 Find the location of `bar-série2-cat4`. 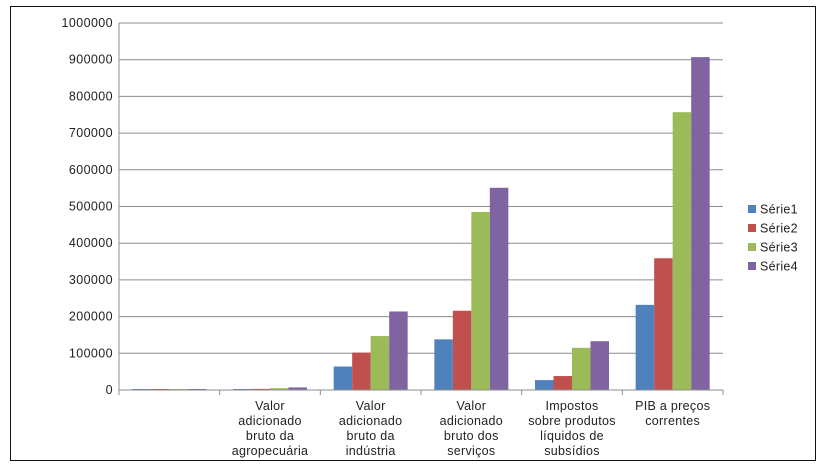

bar-série2-cat4 is located at coordinates (562, 383).